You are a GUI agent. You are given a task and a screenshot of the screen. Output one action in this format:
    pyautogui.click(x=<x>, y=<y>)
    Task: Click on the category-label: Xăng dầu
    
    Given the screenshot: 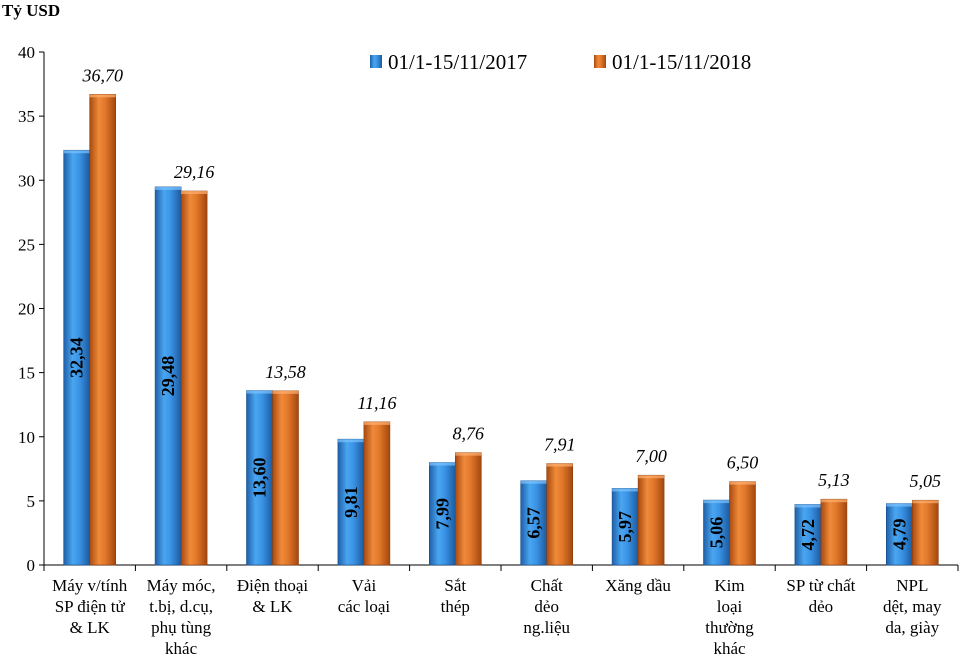 What is the action you would take?
    pyautogui.click(x=638, y=585)
    